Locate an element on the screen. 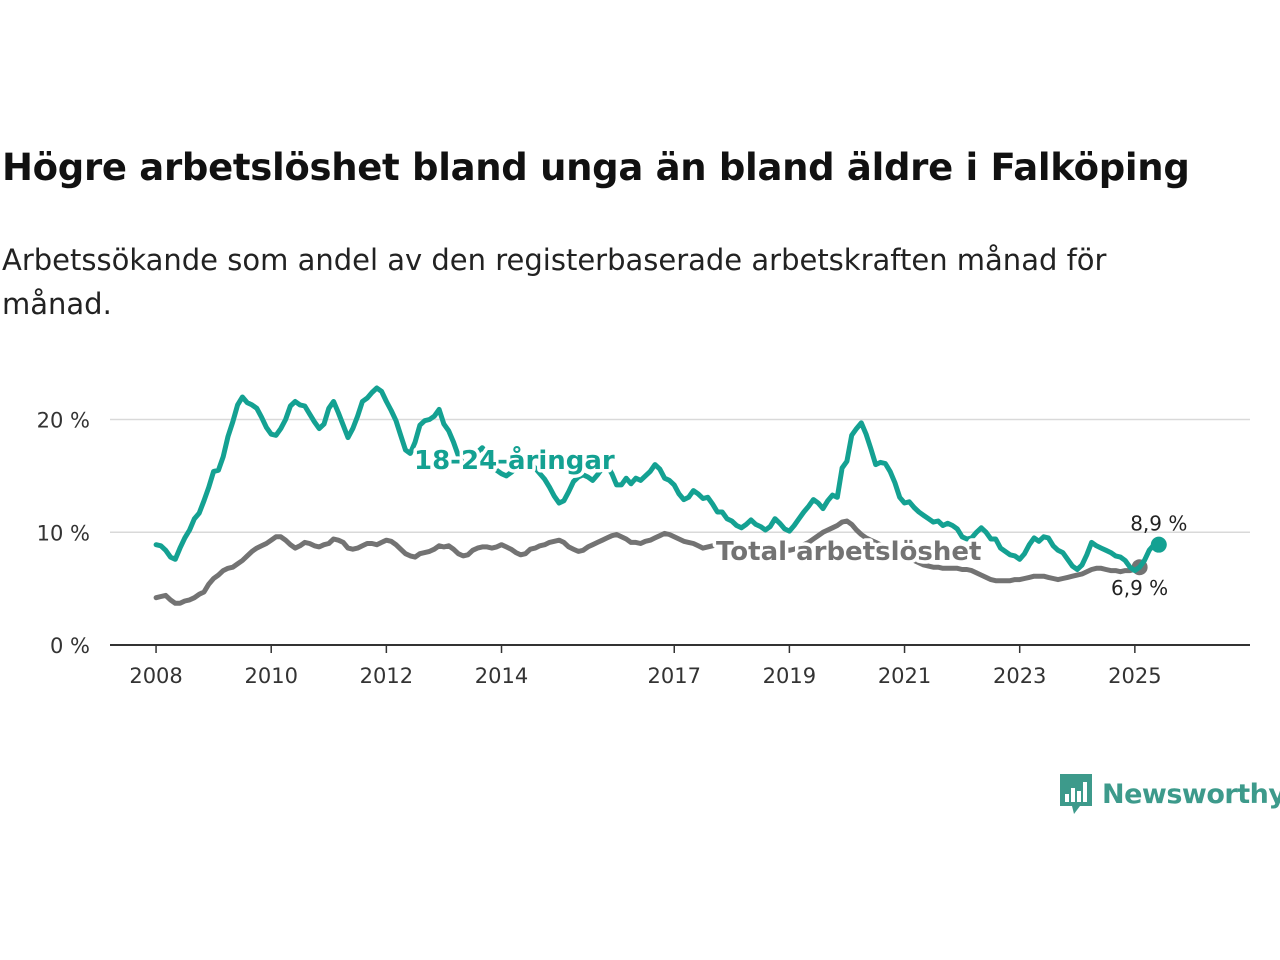 The width and height of the screenshot is (1280, 960). series-line-total is located at coordinates (648, 562).